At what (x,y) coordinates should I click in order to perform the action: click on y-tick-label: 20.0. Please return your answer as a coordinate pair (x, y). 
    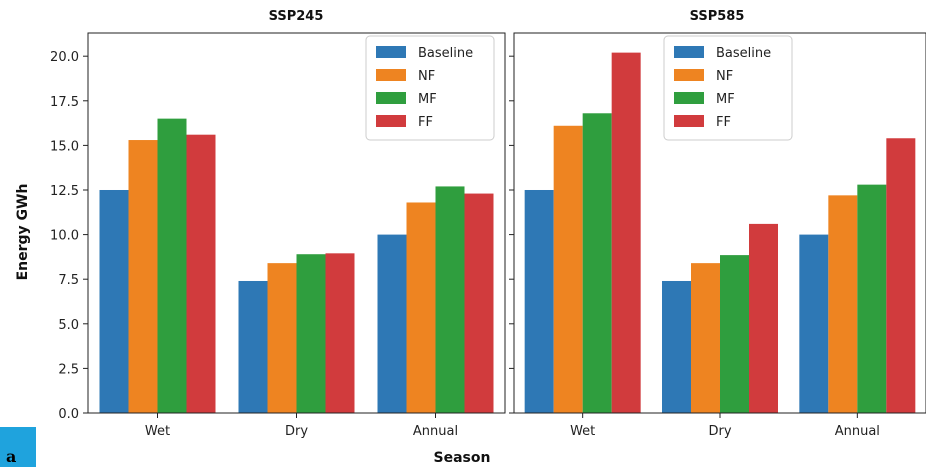
    Looking at the image, I should click on (64, 57).